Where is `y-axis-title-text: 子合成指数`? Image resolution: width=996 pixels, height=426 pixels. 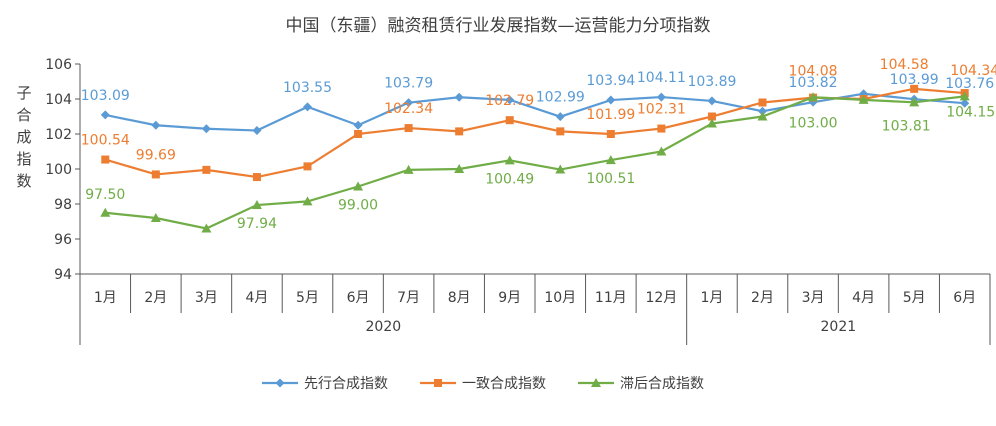
y-axis-title-text: 子合成指数 is located at coordinates (23, 137).